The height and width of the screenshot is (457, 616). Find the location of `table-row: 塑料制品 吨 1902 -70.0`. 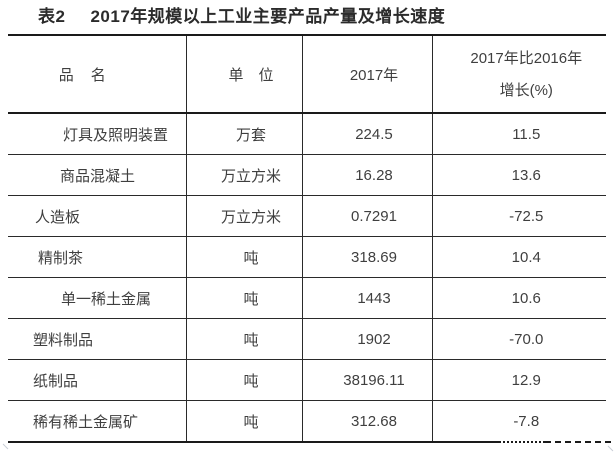

table-row: 塑料制品 吨 1902 -70.0 is located at coordinates (307, 339).